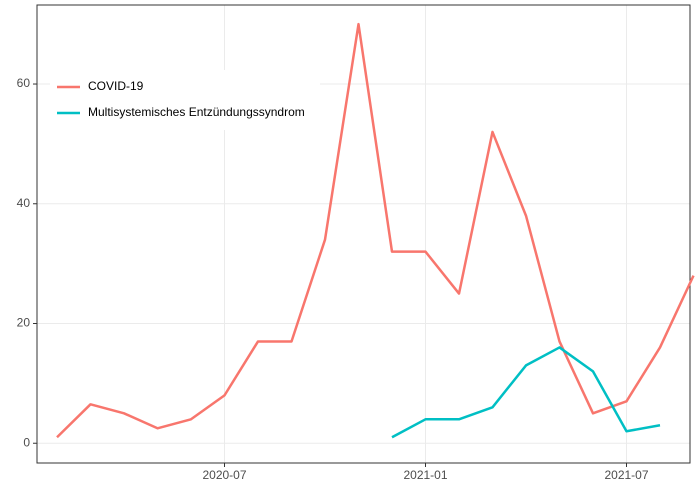  What do you see at coordinates (526, 392) in the screenshot?
I see `line` at bounding box center [526, 392].